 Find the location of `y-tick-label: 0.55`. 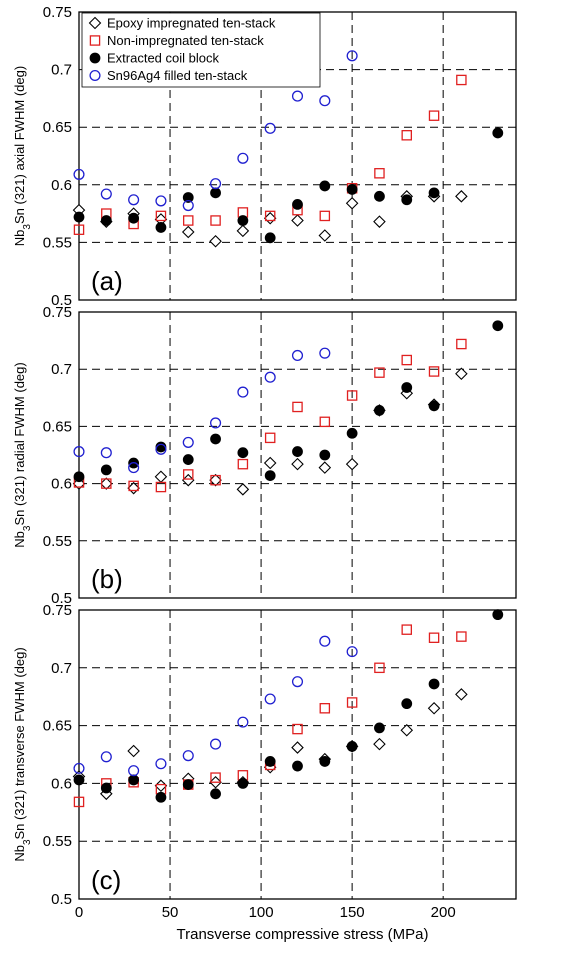

y-tick-label: 0.55 is located at coordinates (57, 841).